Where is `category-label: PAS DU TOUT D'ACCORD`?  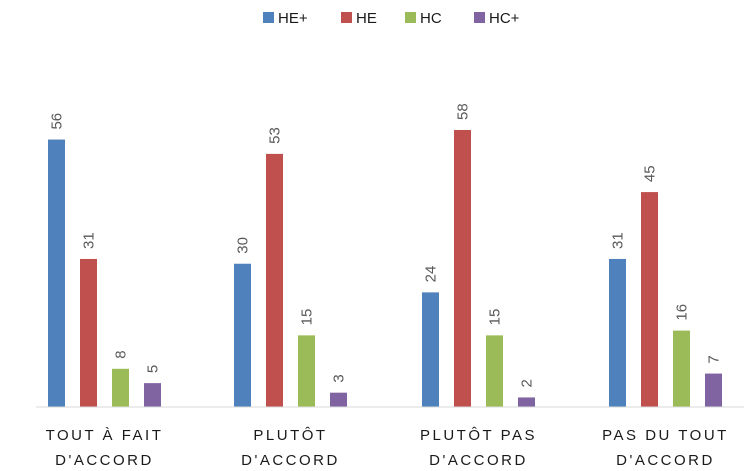 category-label: PAS DU TOUT D'ACCORD is located at coordinates (665, 448).